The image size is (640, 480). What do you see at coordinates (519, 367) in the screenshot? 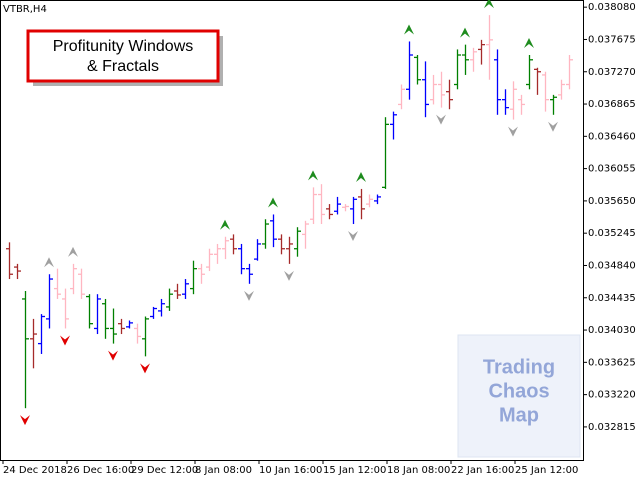
I see `watermark-text: Trading` at bounding box center [519, 367].